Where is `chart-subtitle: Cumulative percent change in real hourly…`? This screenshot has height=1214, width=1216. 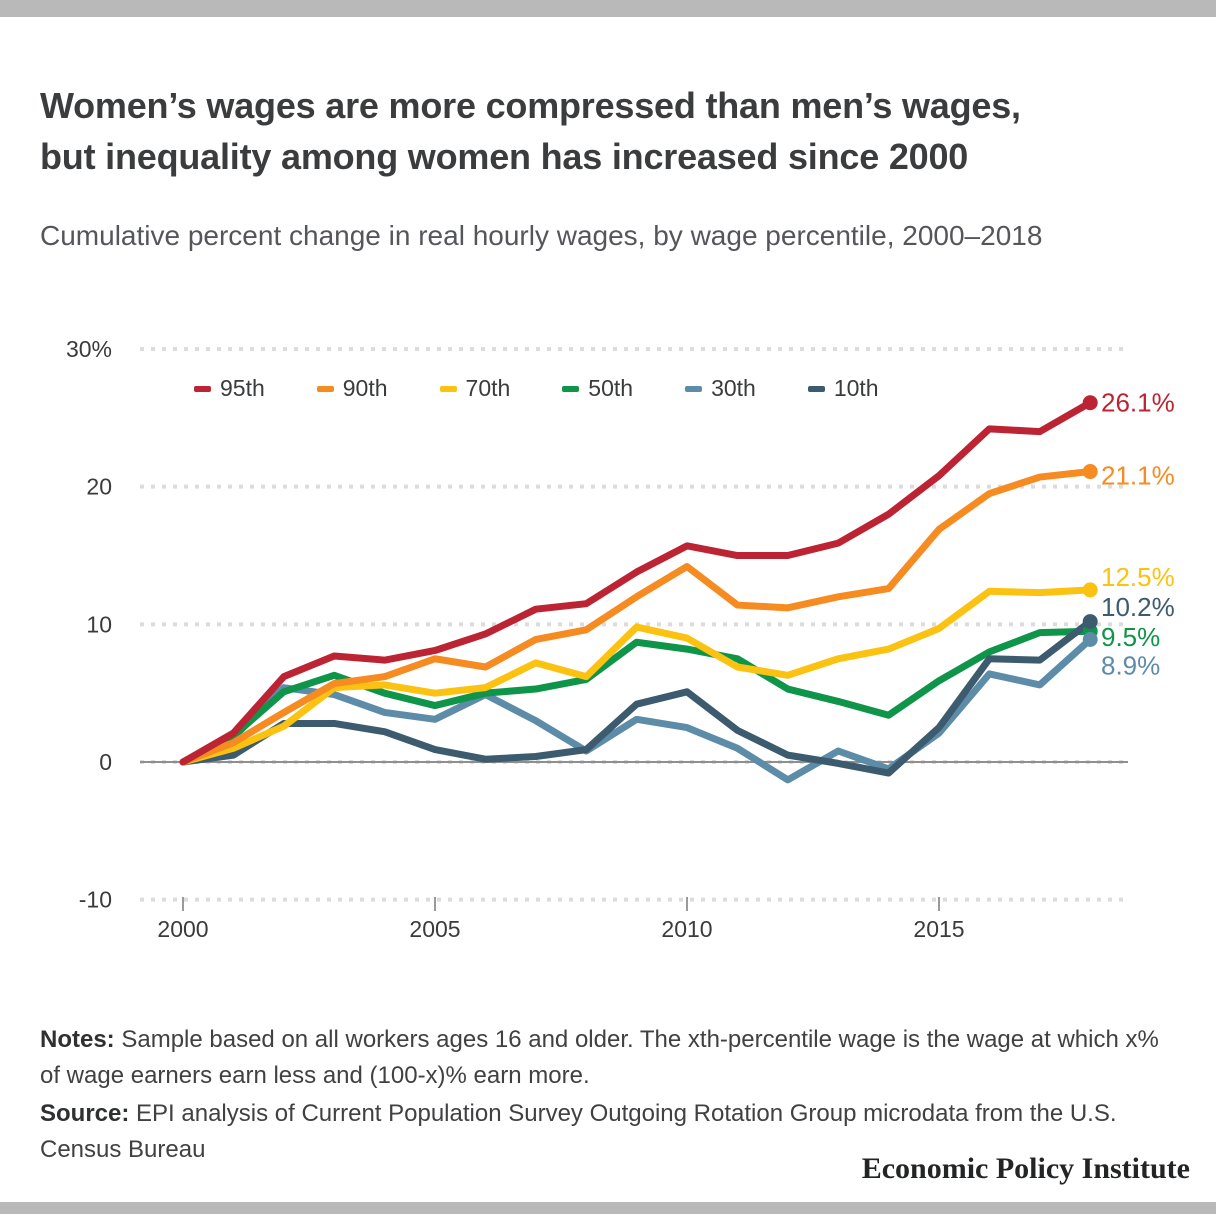 chart-subtitle: Cumulative percent change in real hourly… is located at coordinates (541, 235).